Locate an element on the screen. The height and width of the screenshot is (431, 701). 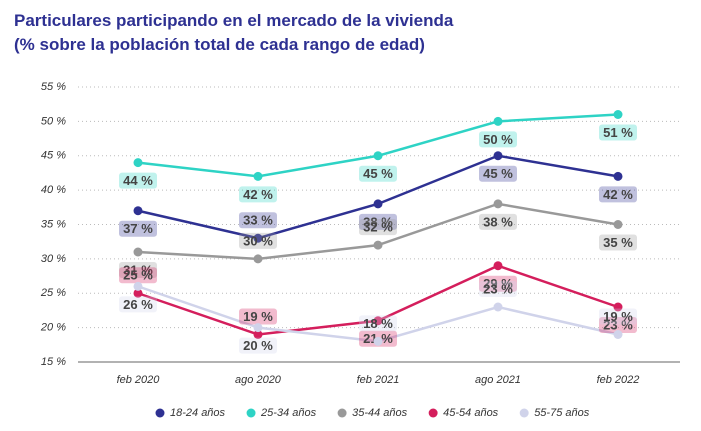
y-tick-label: 45 % is located at coordinates (53, 156).